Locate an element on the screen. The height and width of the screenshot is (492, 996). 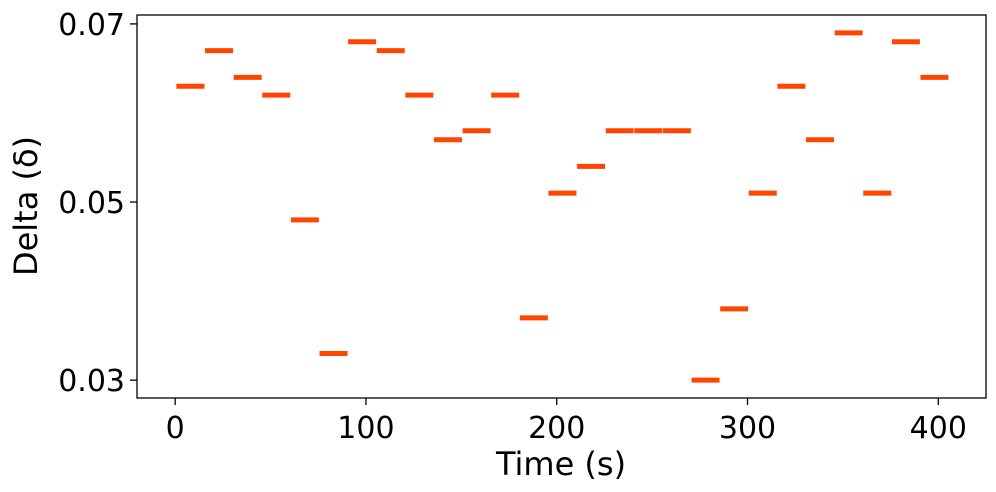
x-tick-label: 300 is located at coordinates (747, 428).